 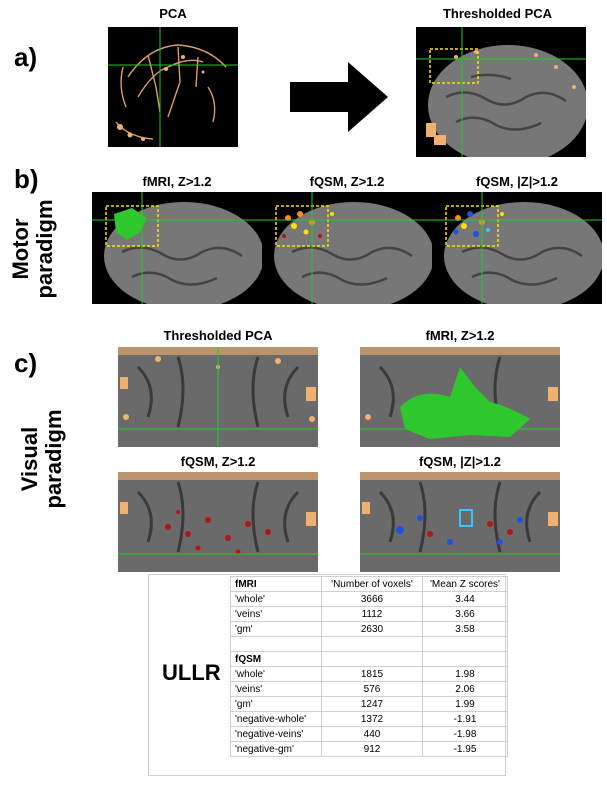 What do you see at coordinates (53, 459) in the screenshot?
I see `visual-label-line2: paradigm` at bounding box center [53, 459].